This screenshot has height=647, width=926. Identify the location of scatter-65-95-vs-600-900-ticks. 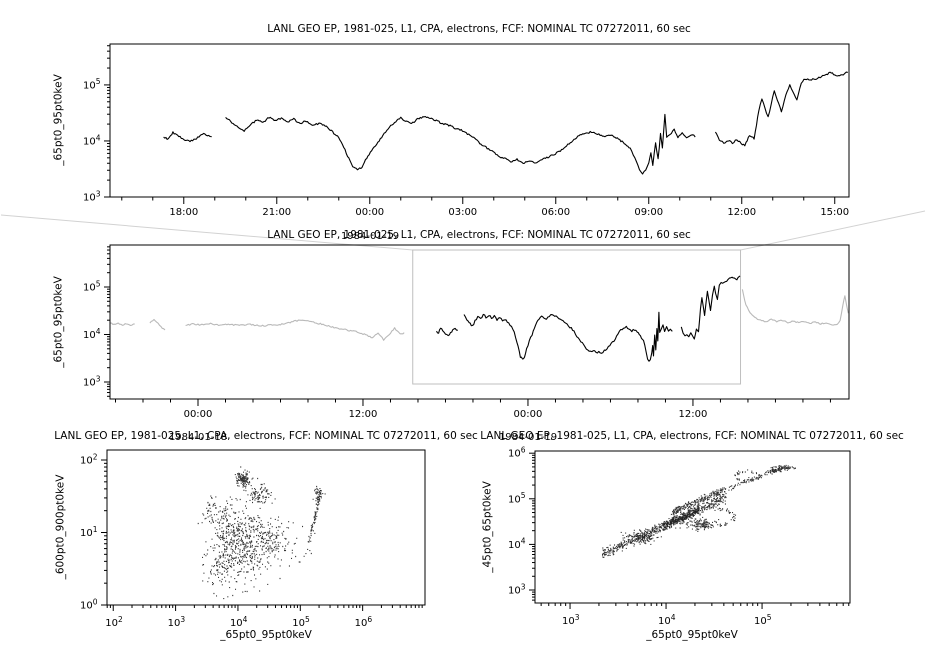
(262, 535).